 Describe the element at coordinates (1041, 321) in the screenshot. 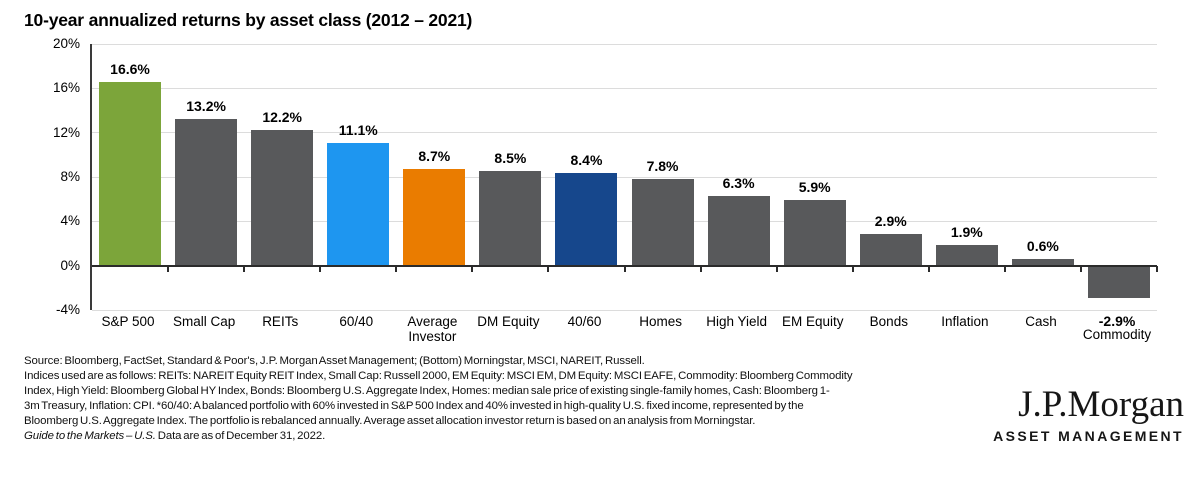

I see `x-axis-label-text: Cash` at that location.